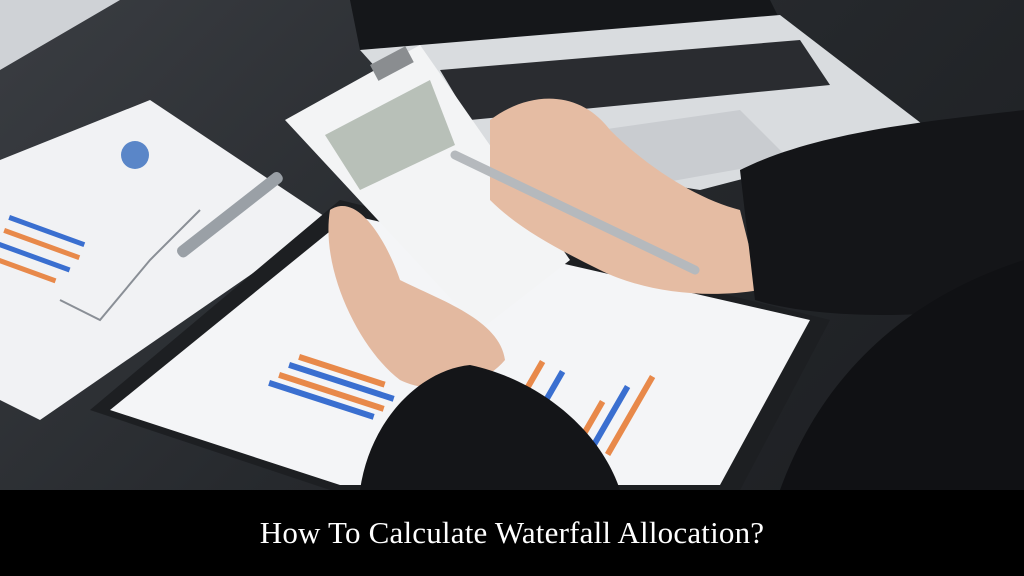 The width and height of the screenshot is (1024, 576). I want to click on right-sleeve, so click(882, 212).